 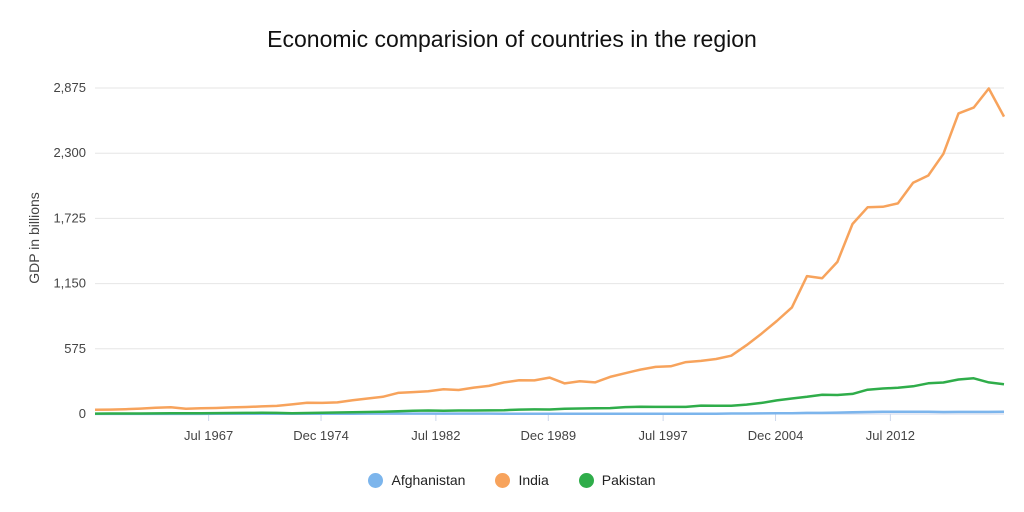 I want to click on legend-label: India, so click(x=533, y=480).